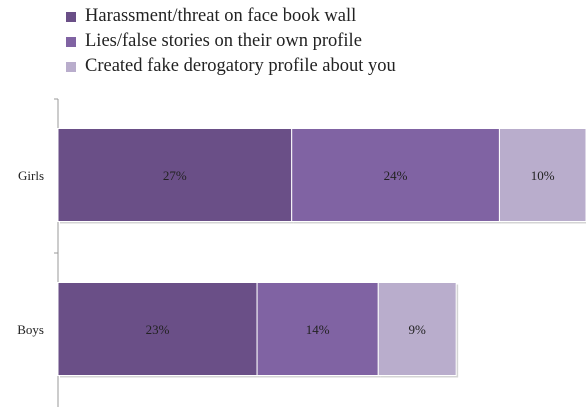 This screenshot has width=586, height=407. I want to click on legend-item-lies: Lies/false stories on their own profile, so click(231, 41).